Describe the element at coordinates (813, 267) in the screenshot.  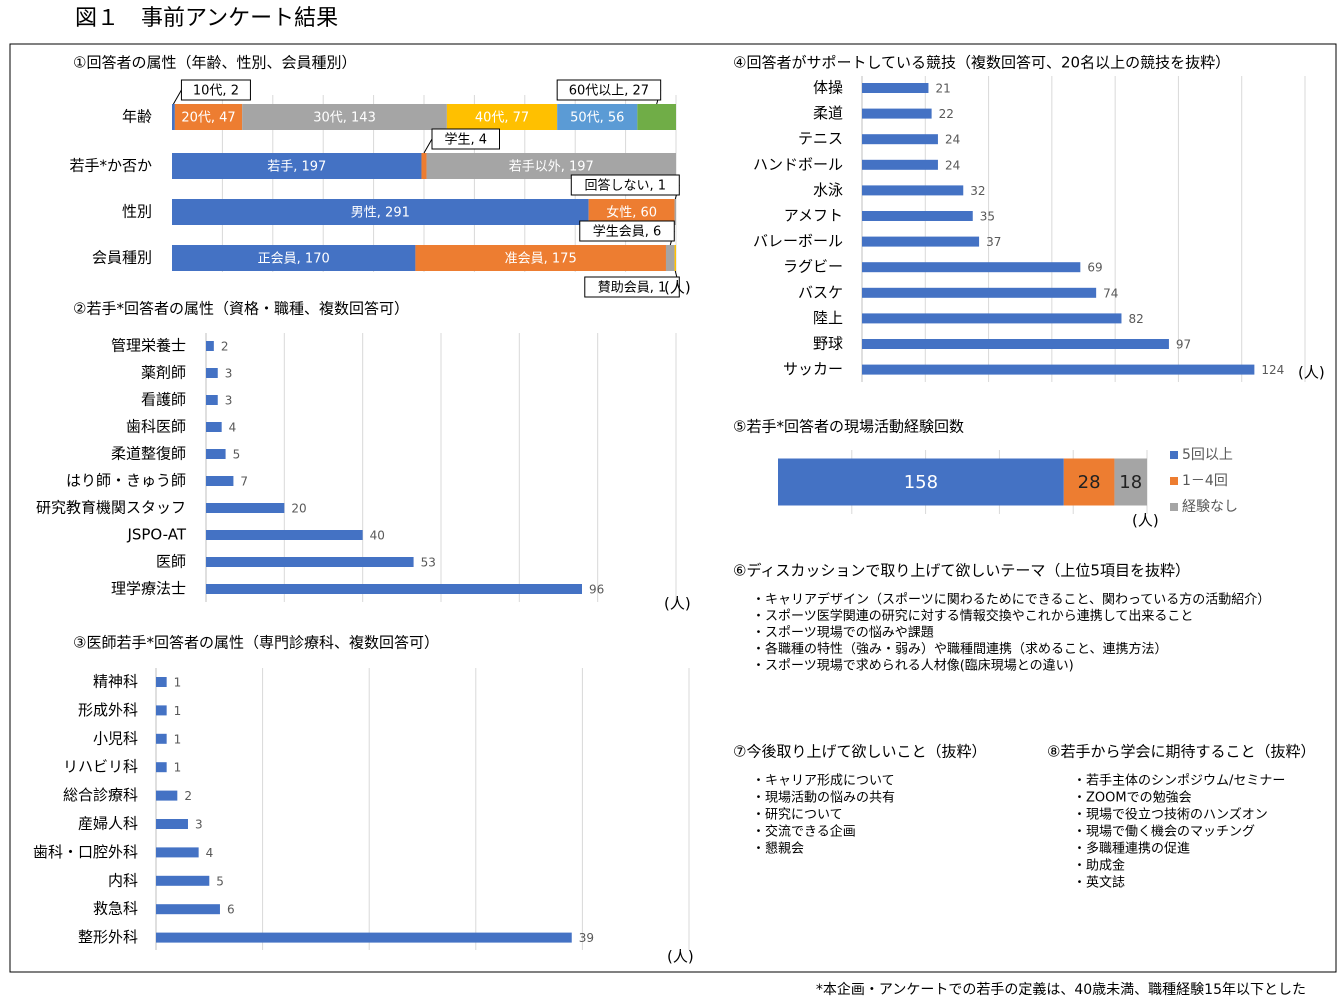
I see `category-label: ラグビー` at that location.